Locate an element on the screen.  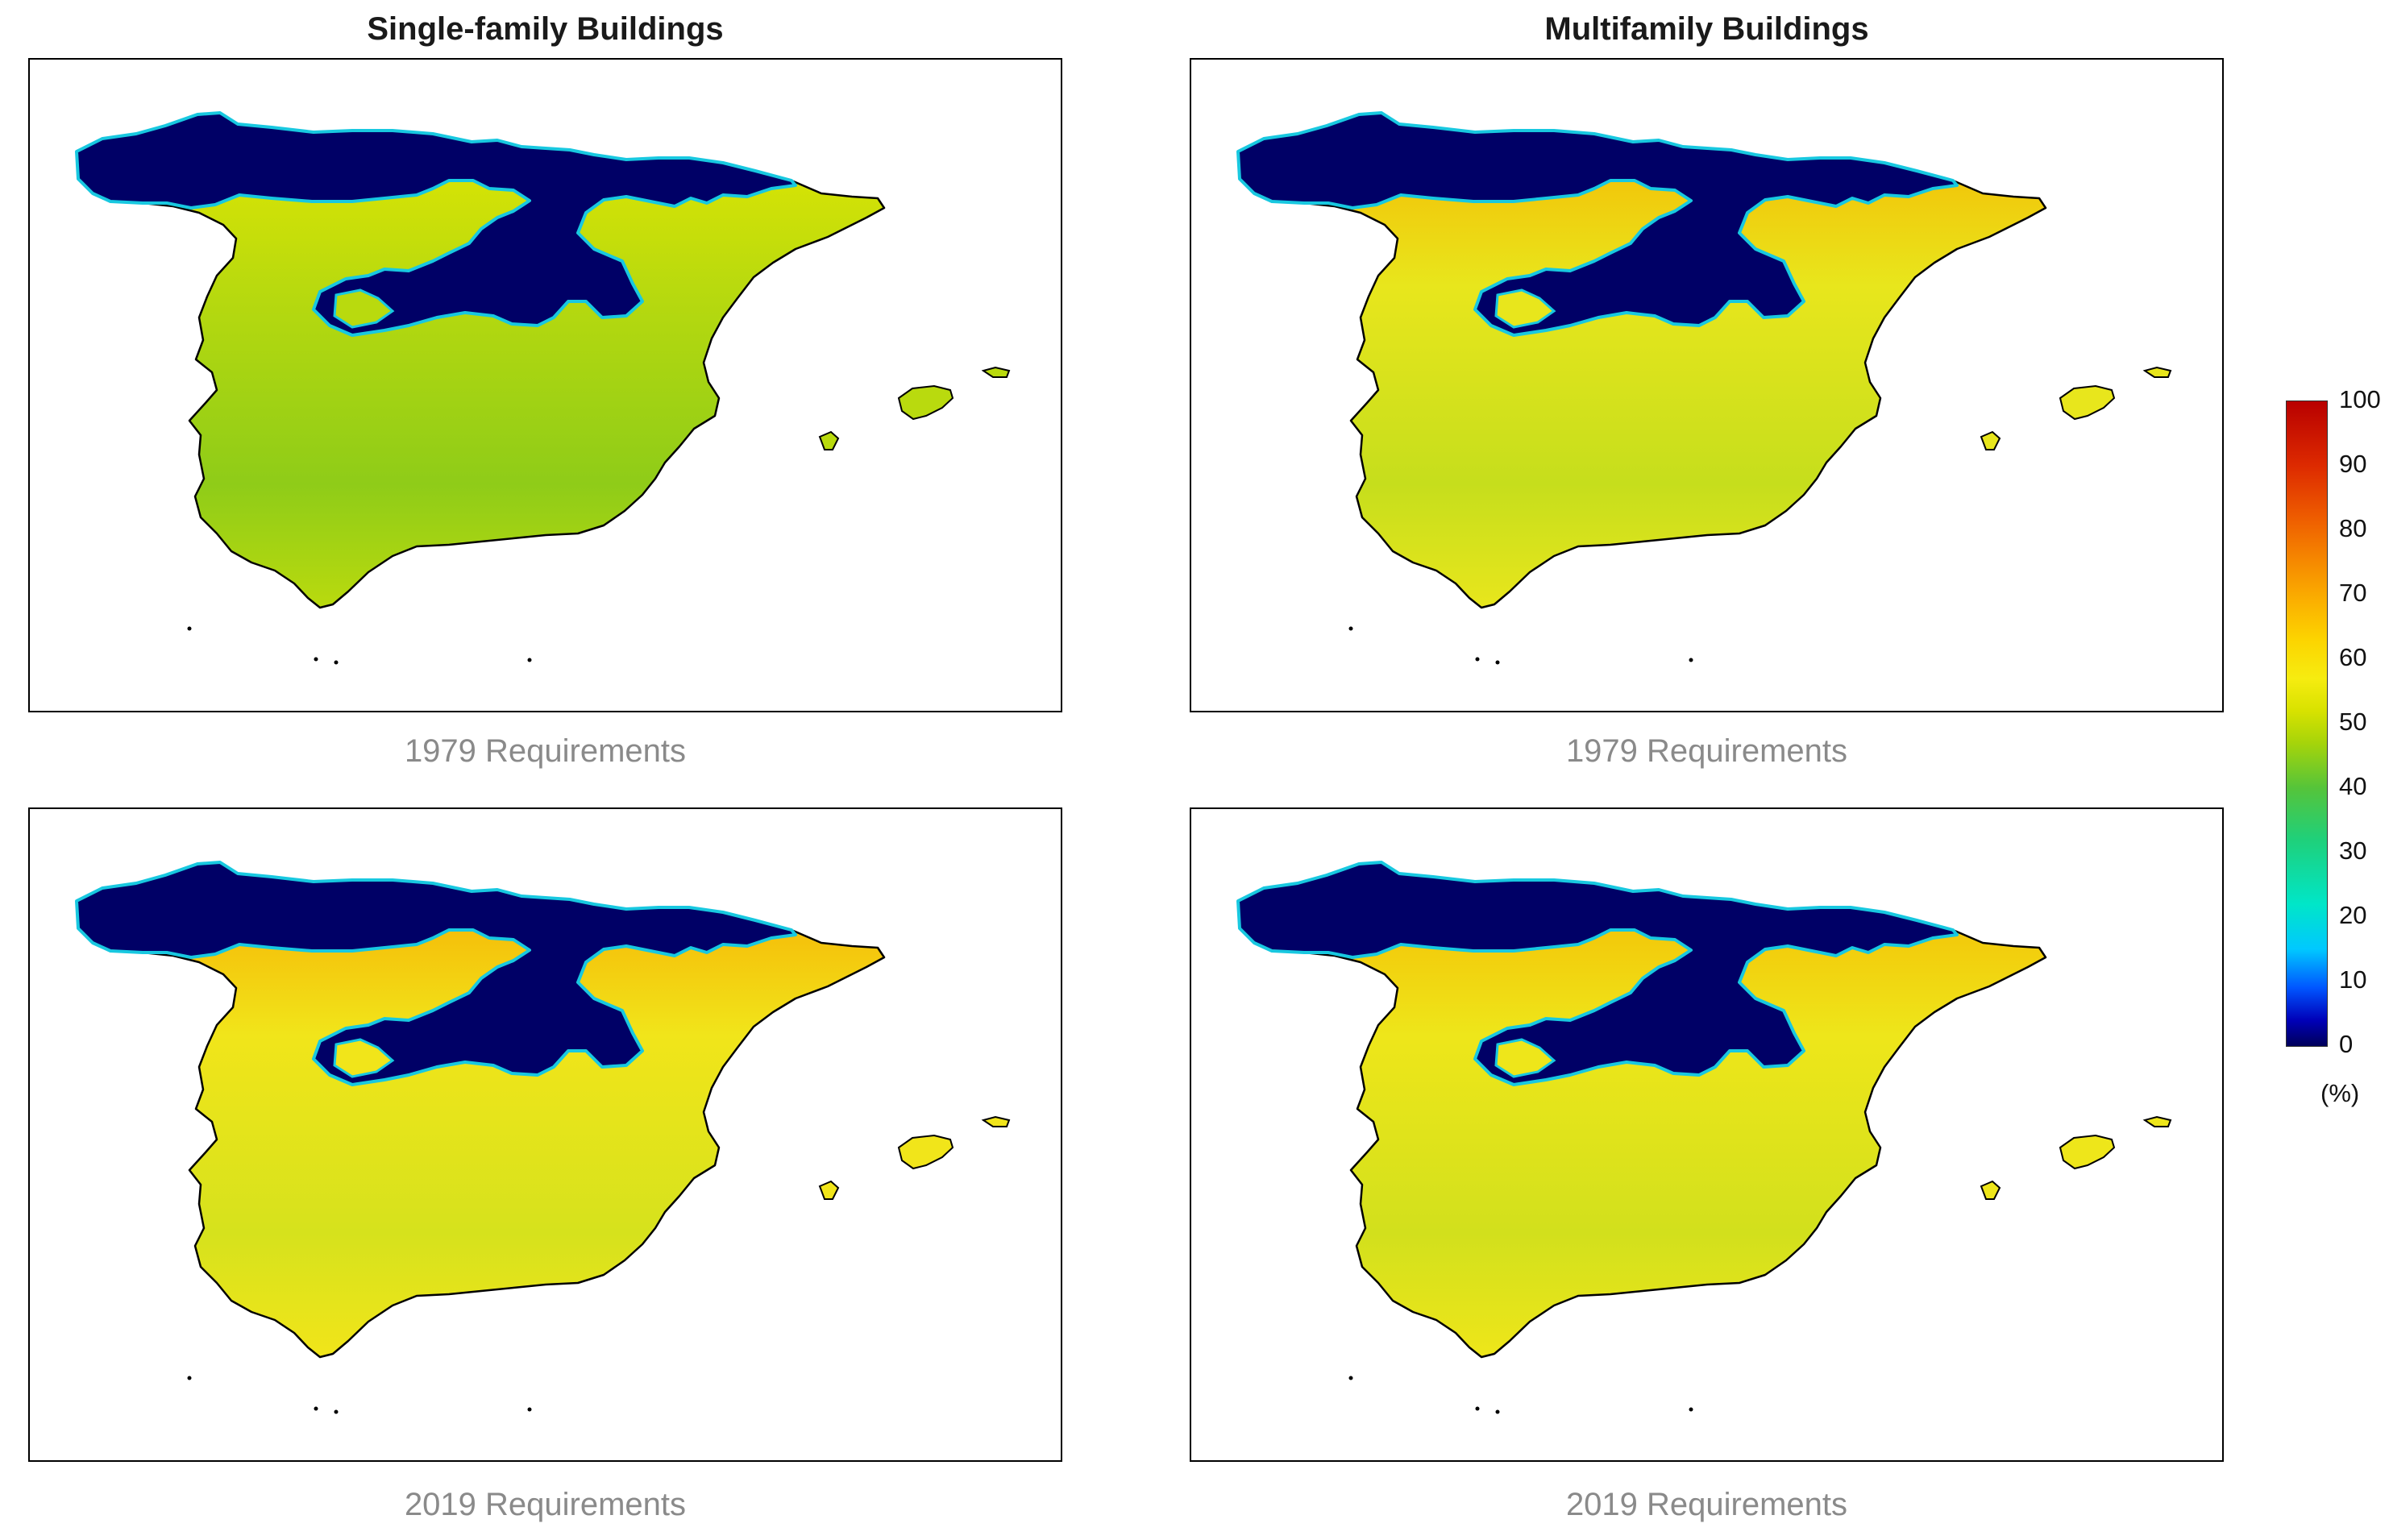
caption-single-family-2019: 2019 Requirements is located at coordinates (545, 1505).